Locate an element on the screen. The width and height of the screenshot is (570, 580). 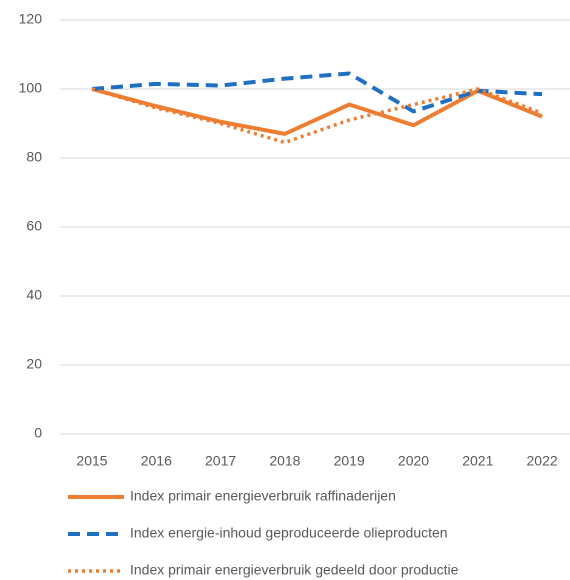
y-tick-label: 0 is located at coordinates (38, 433).